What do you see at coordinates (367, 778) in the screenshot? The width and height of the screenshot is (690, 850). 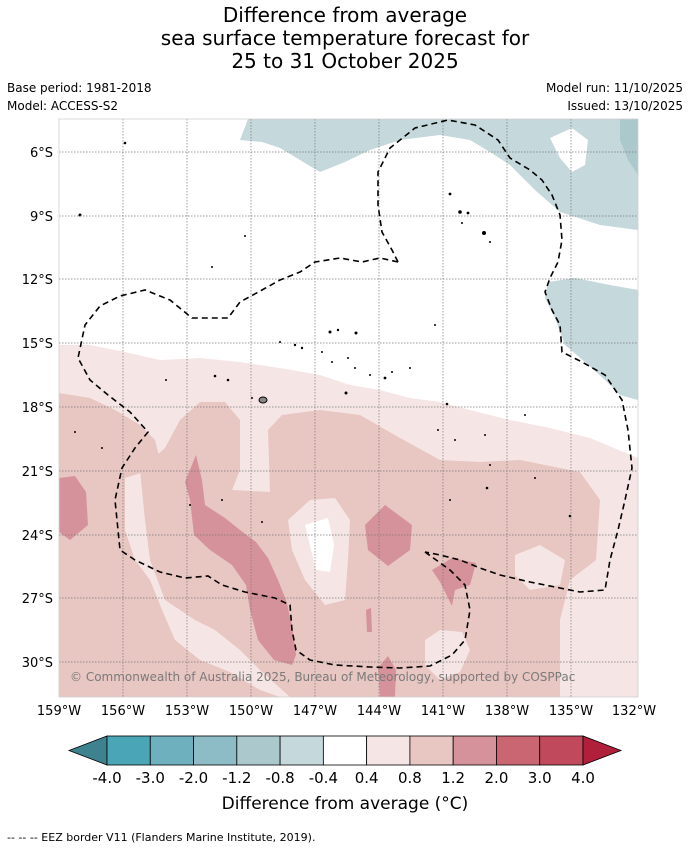 I see `colorbar-tick-label: 0.4` at bounding box center [367, 778].